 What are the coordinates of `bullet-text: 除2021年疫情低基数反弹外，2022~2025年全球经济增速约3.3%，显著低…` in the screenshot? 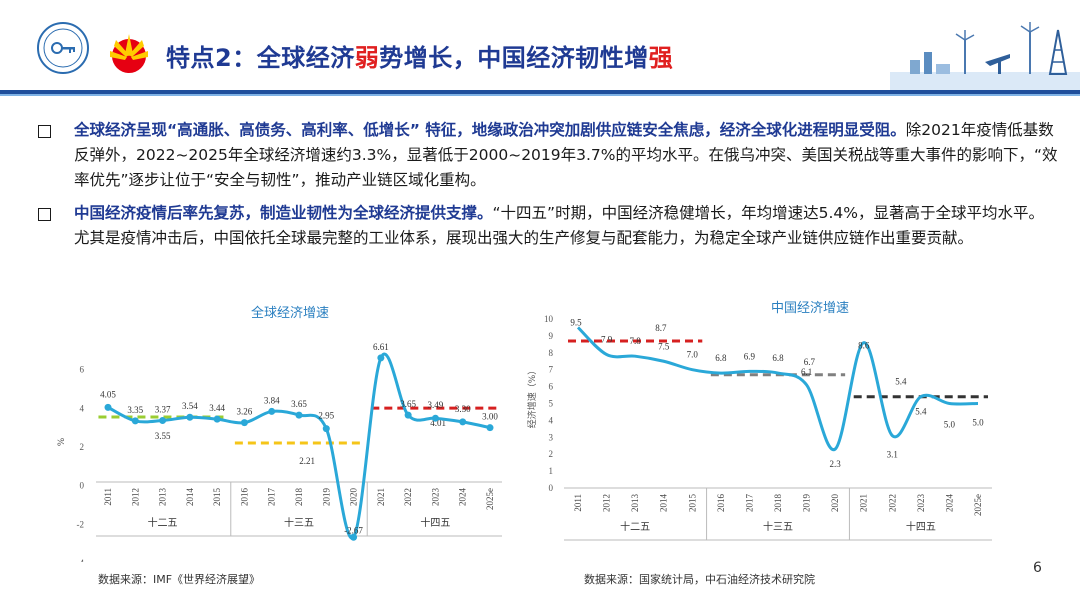 It's located at (566, 155).